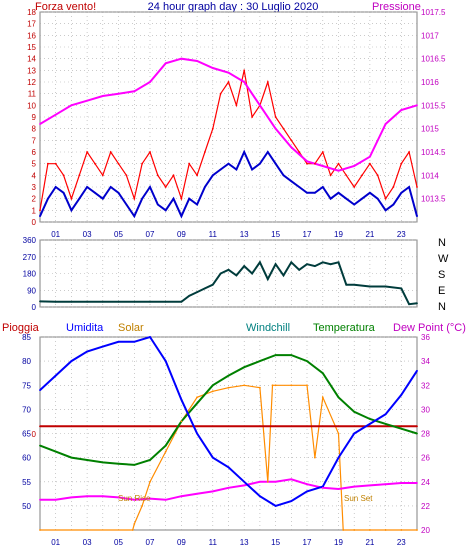  What do you see at coordinates (26, 458) in the screenshot?
I see `humidity-tick-label: 60` at bounding box center [26, 458].